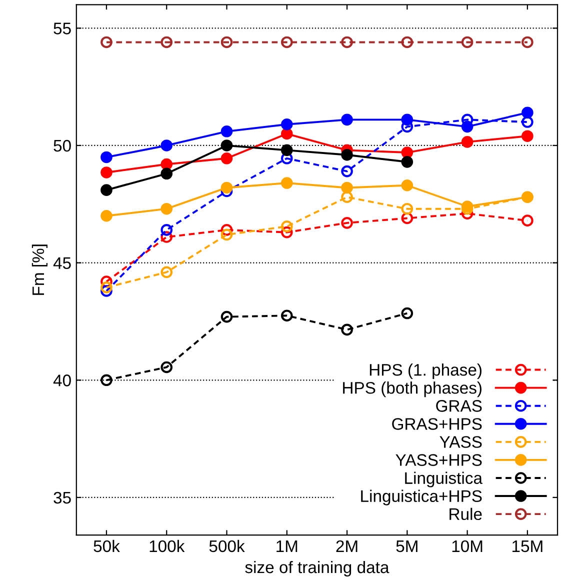 Image resolution: width=566 pixels, height=586 pixels. Describe the element at coordinates (62, 380) in the screenshot. I see `y-tick-label: 40` at that location.